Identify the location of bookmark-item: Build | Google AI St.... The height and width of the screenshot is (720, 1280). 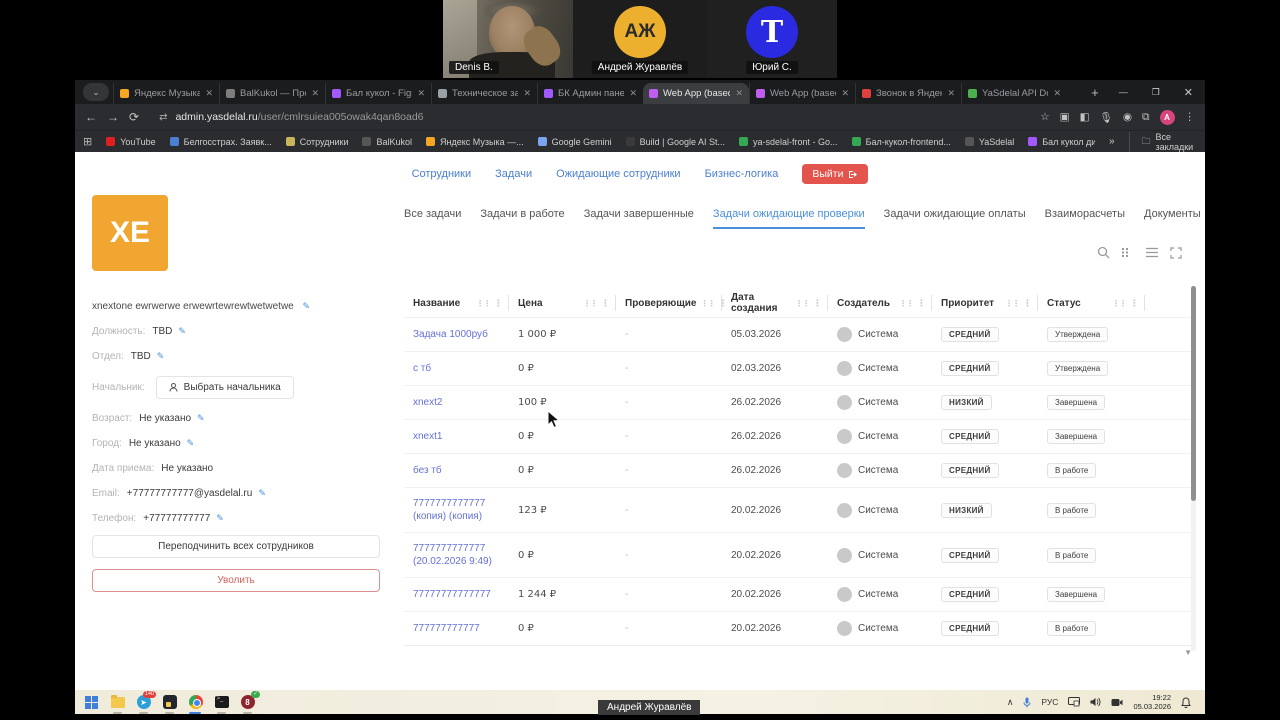
(675, 142).